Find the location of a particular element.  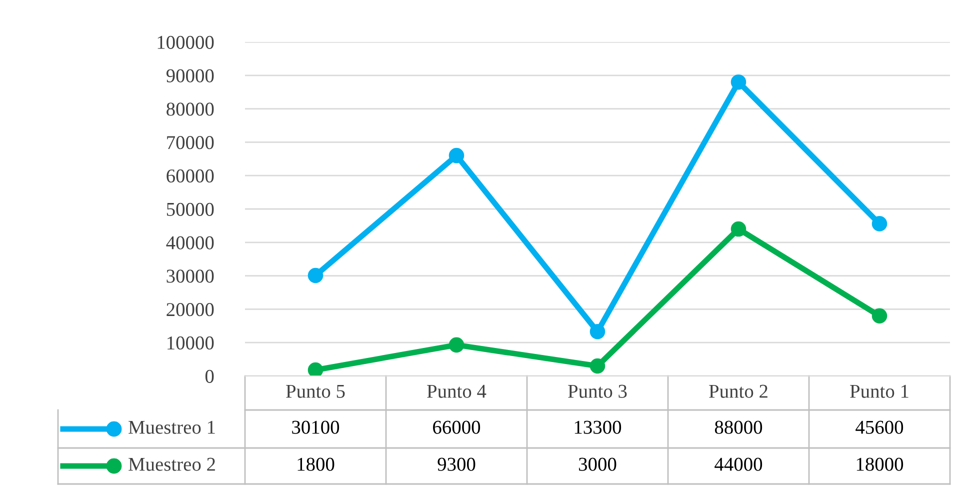

x-tick-label: Punto 3 is located at coordinates (597, 391).